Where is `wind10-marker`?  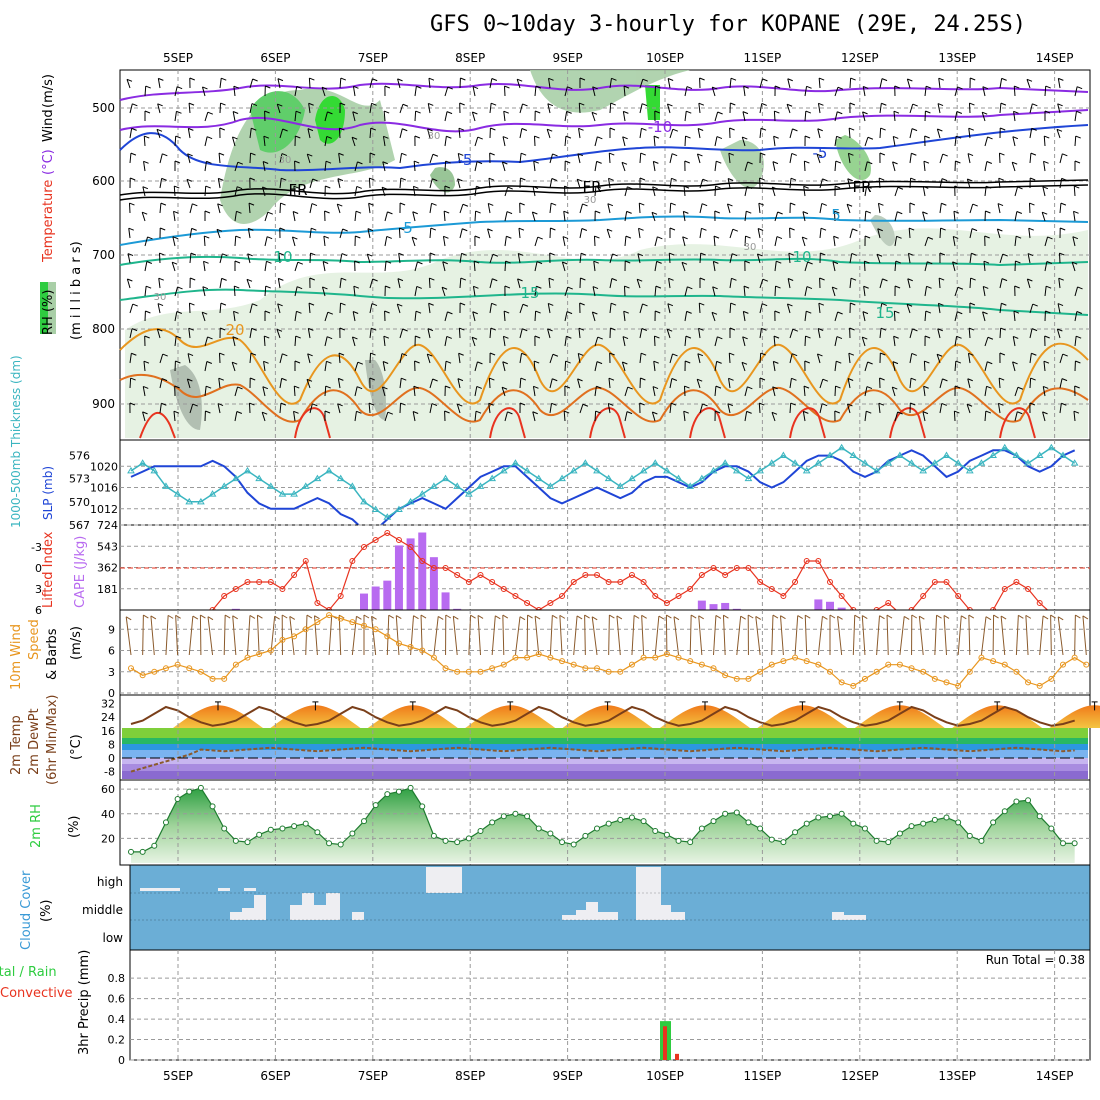 wind10-marker is located at coordinates (678, 657).